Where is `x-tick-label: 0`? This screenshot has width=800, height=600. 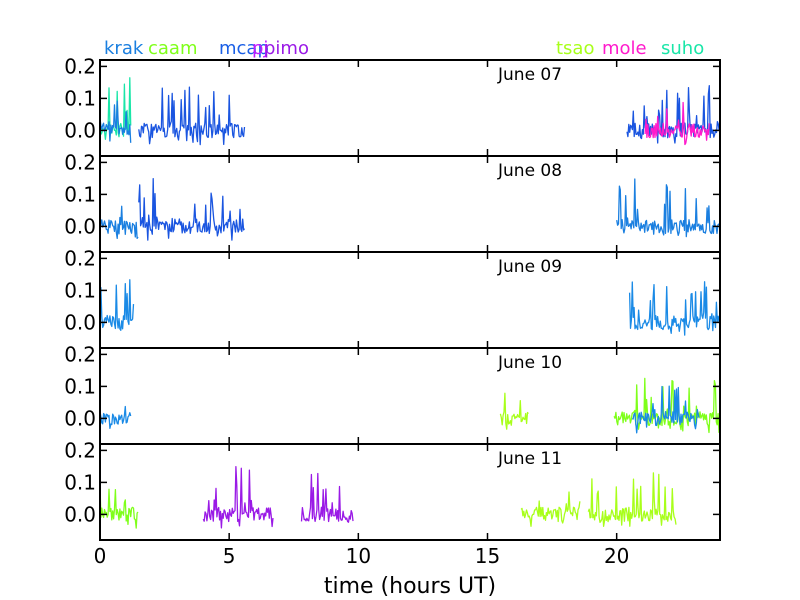
x-tick-label: 0 is located at coordinates (100, 556).